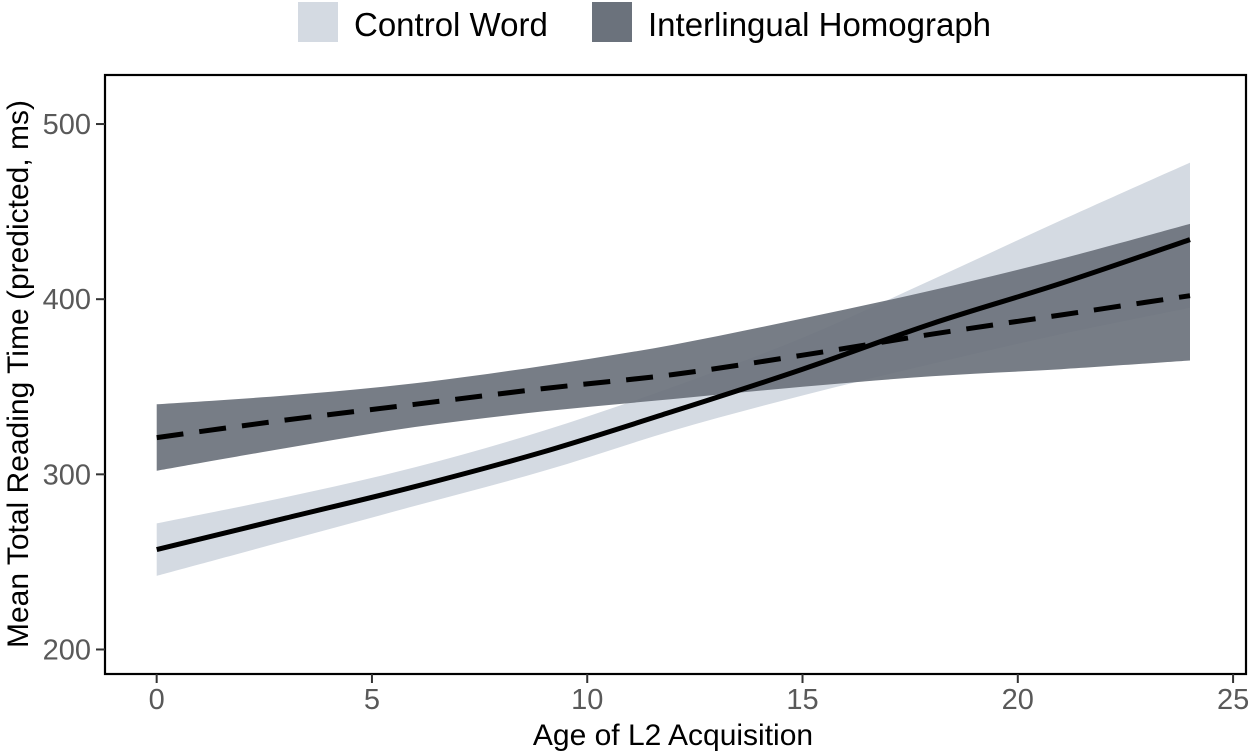  What do you see at coordinates (67, 650) in the screenshot?
I see `y-tick-label: 200` at bounding box center [67, 650].